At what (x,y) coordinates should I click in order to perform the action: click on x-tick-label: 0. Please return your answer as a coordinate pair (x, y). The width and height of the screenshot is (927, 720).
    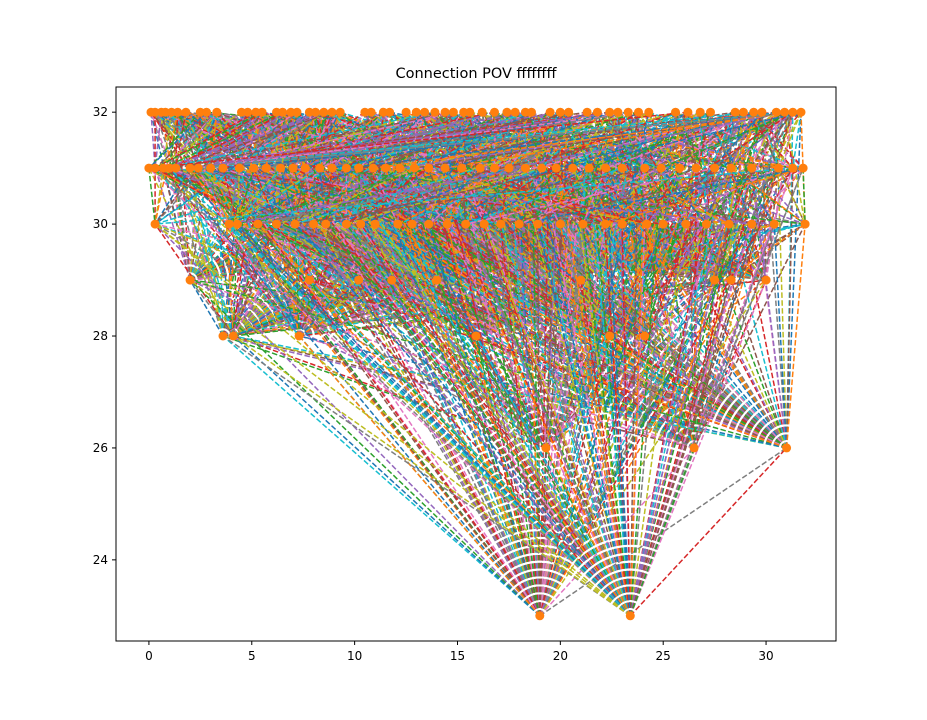
    Looking at the image, I should click on (149, 656).